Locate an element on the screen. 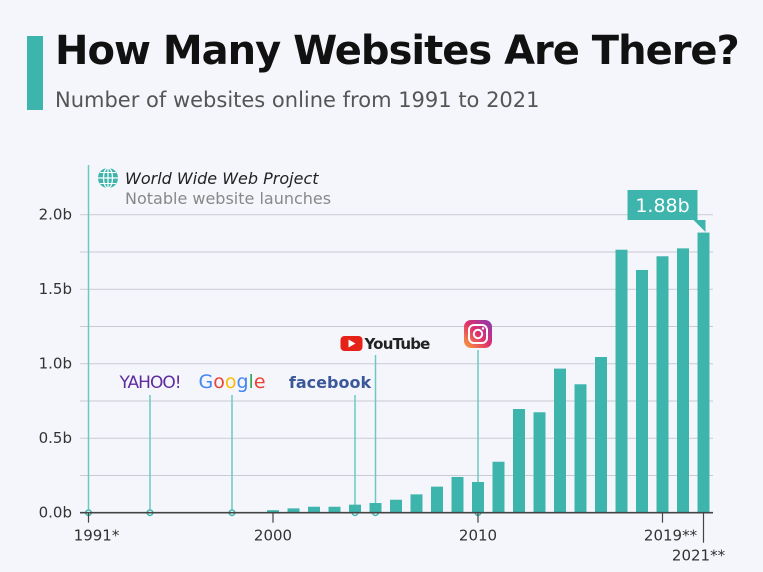  callout-pointer is located at coordinates (699, 226).